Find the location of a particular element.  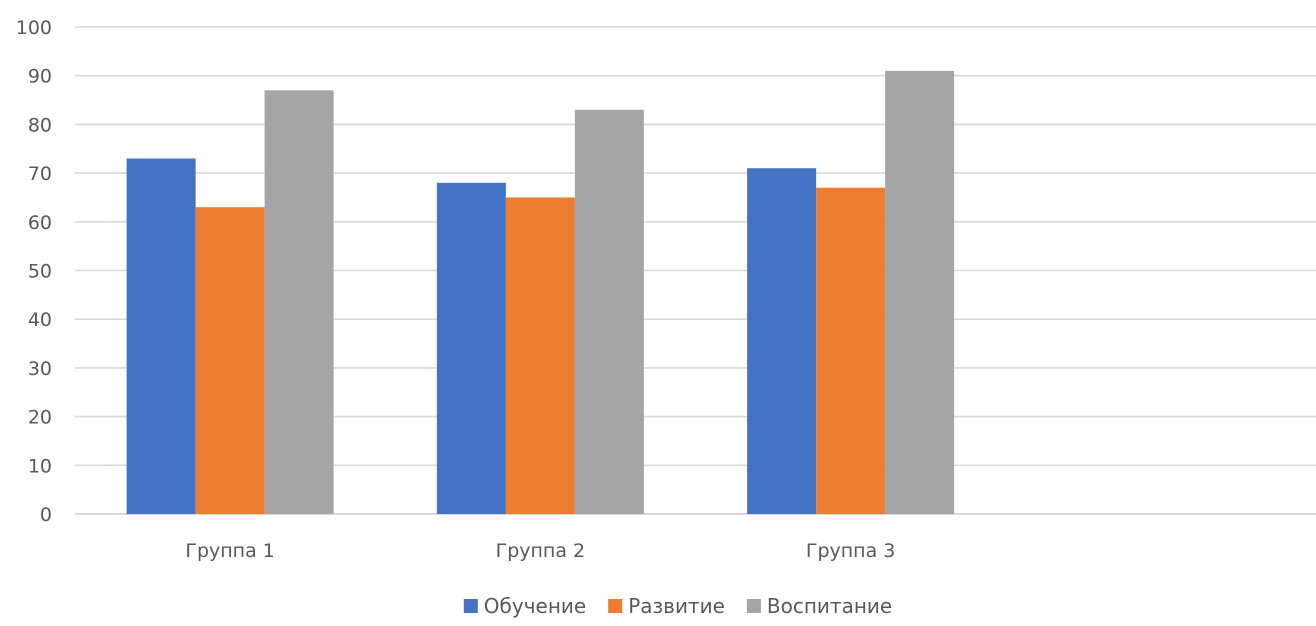

y-axis-tick-labels: 0 10 20 30 40 50 60 70 80 90 100 is located at coordinates (34, 271).